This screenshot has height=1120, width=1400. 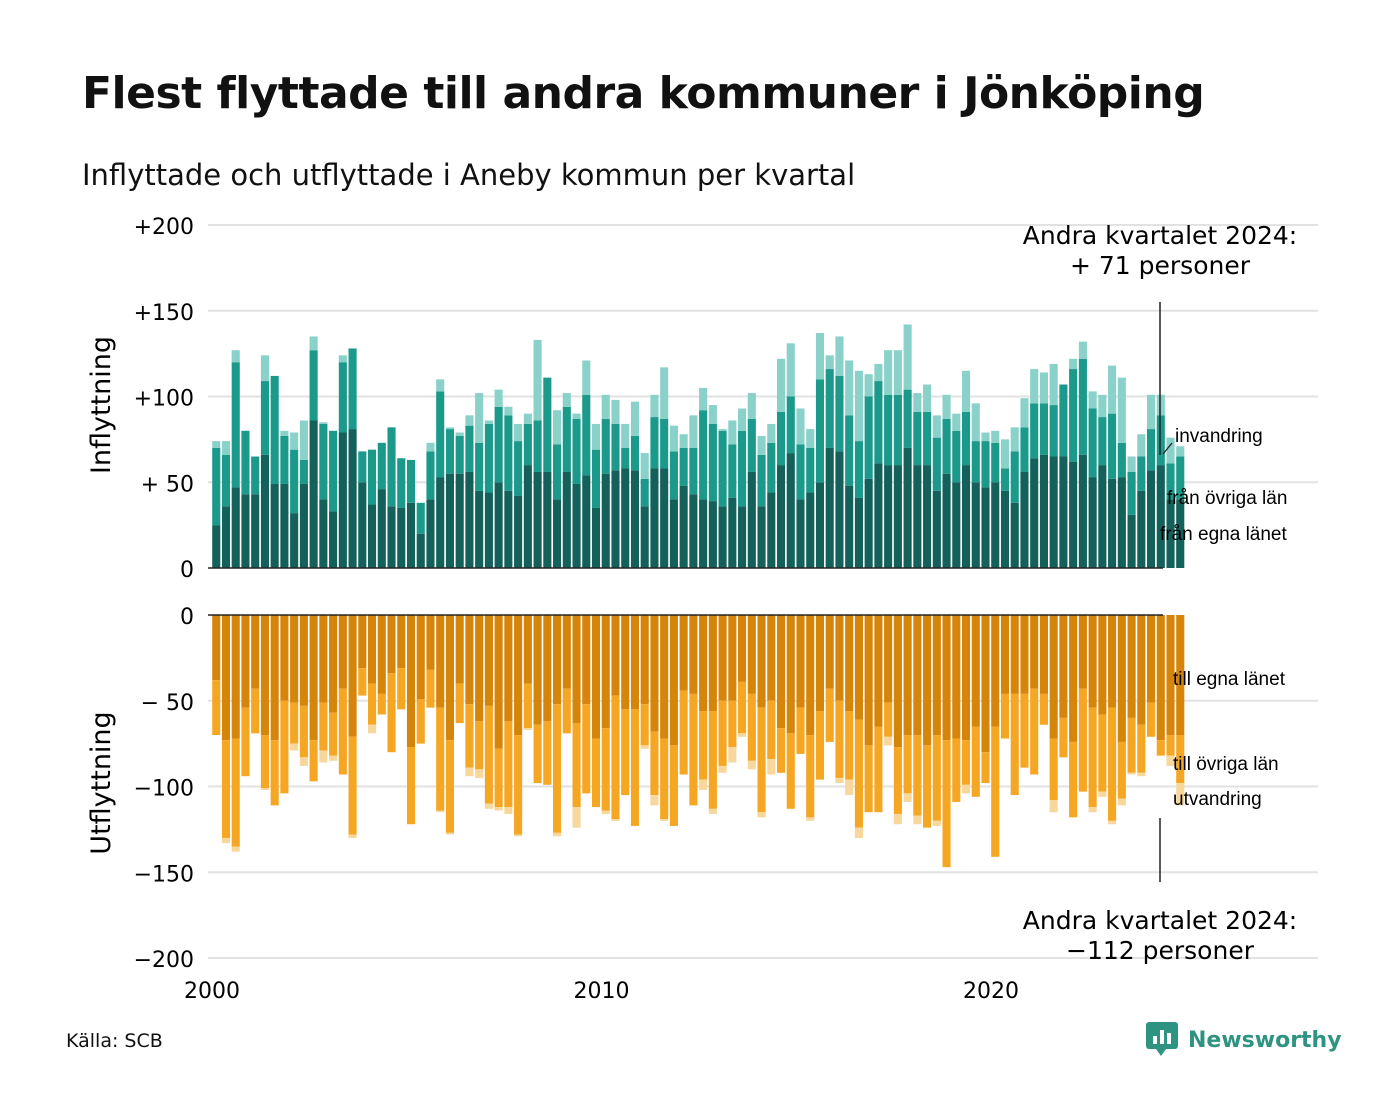 I want to click on xtick-label: 2000, so click(x=212, y=991).